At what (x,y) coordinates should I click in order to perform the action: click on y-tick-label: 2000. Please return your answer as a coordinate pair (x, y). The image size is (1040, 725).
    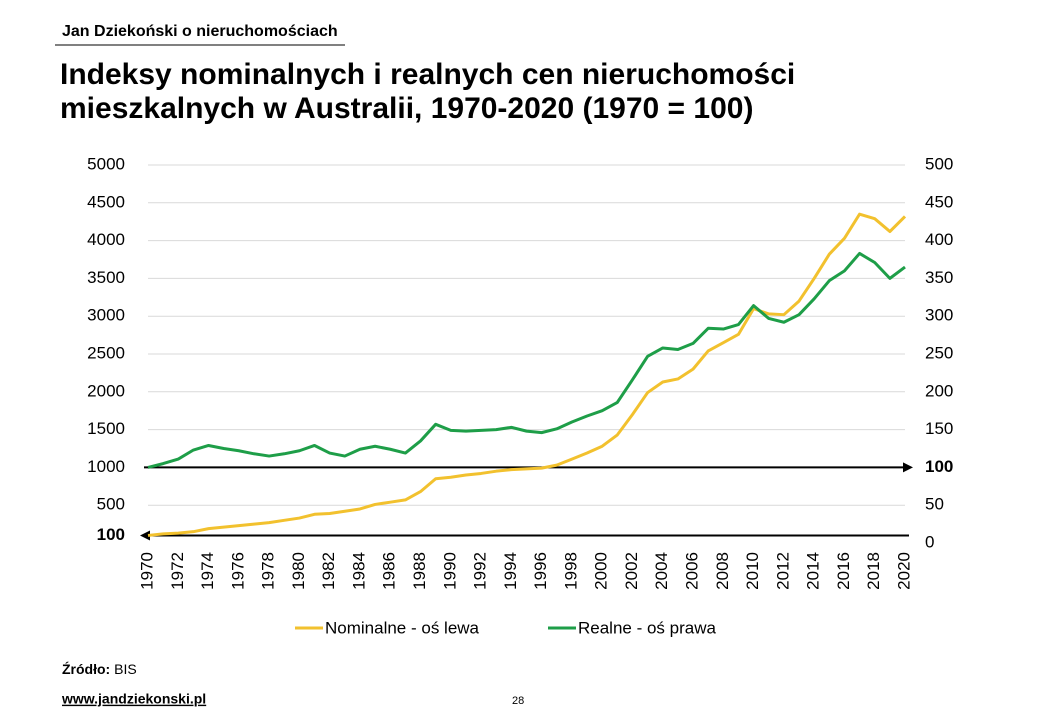
    Looking at the image, I should click on (106, 390).